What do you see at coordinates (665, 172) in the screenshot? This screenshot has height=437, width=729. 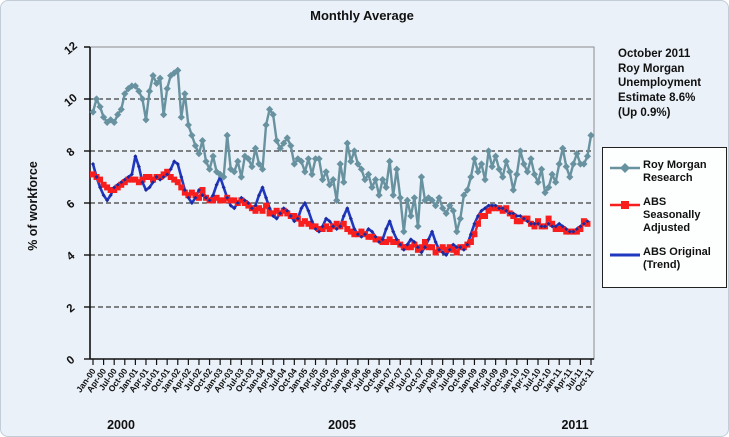 I see `legend-item-roy-morgan: Roy Morgan Research` at bounding box center [665, 172].